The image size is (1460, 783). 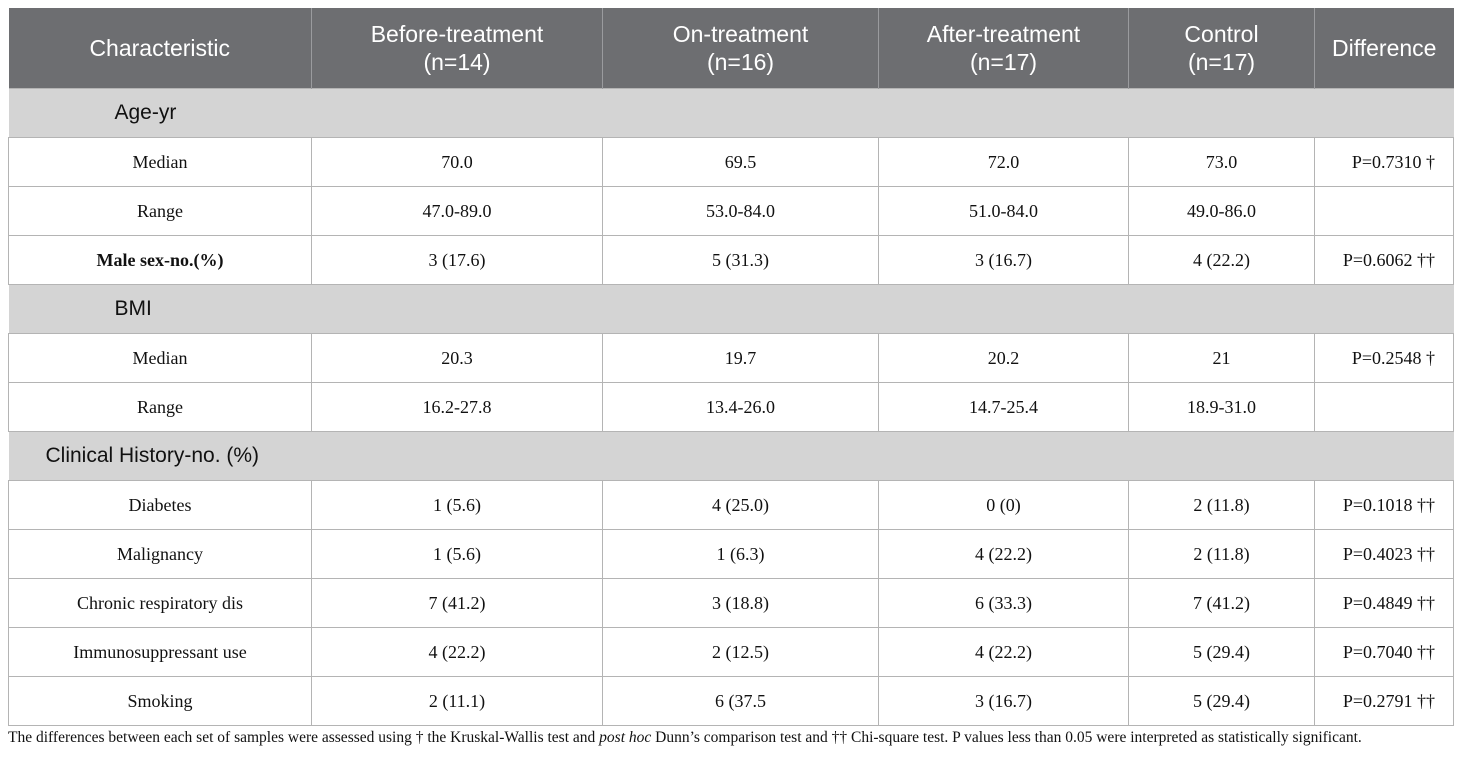 I want to click on row-label: Smoking, so click(x=160, y=701).